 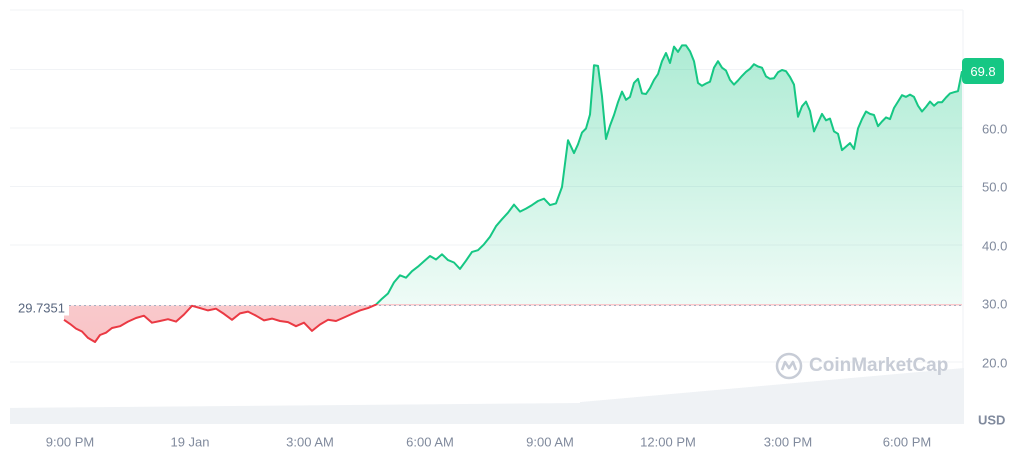 What do you see at coordinates (907, 442) in the screenshot?
I see `x-tick-label: 6:00 PM` at bounding box center [907, 442].